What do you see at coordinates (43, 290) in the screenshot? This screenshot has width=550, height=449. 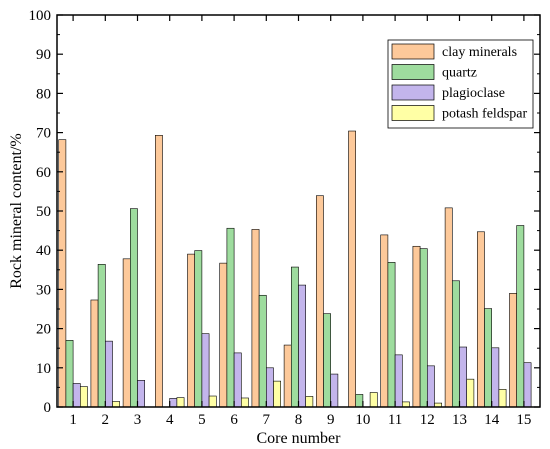 I see `y-tick-label: 30` at bounding box center [43, 290].